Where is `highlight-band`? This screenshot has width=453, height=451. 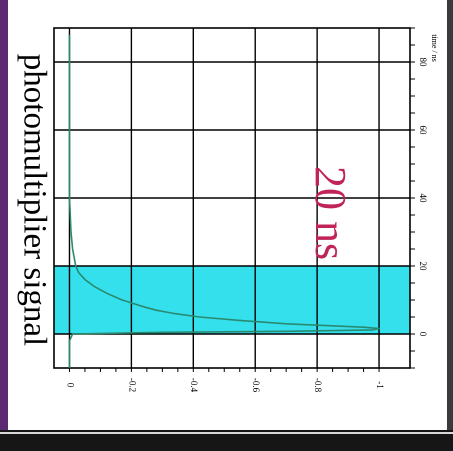
highlight-band is located at coordinates (232, 300).